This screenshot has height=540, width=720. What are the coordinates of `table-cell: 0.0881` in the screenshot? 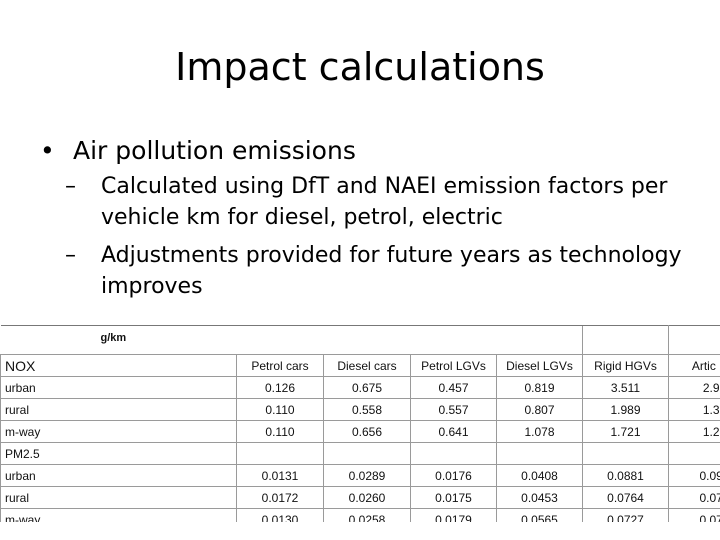 It's located at (625, 475).